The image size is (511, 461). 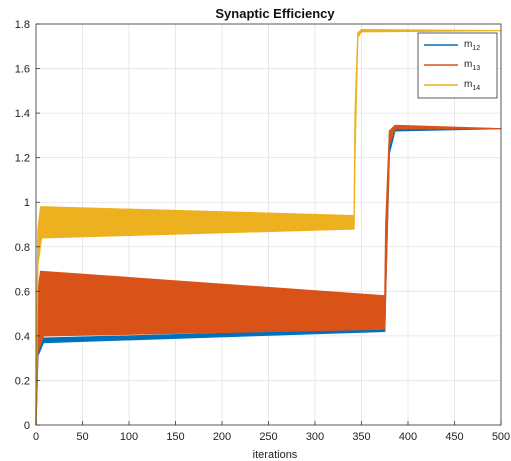 I want to click on x-tick-label: 500, so click(x=501, y=437).